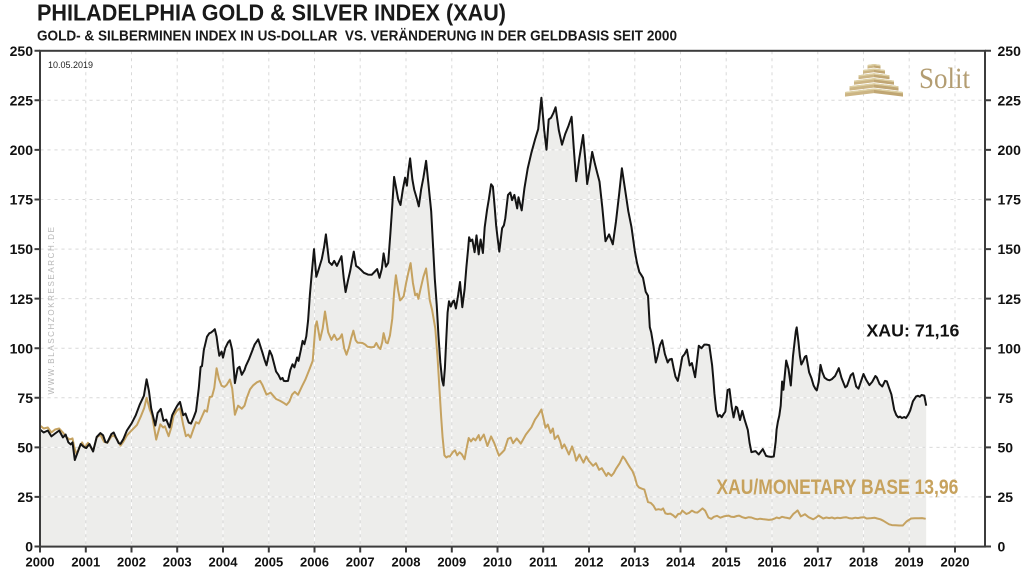 The image size is (1024, 576). I want to click on svg-text: 2014, so click(681, 562).